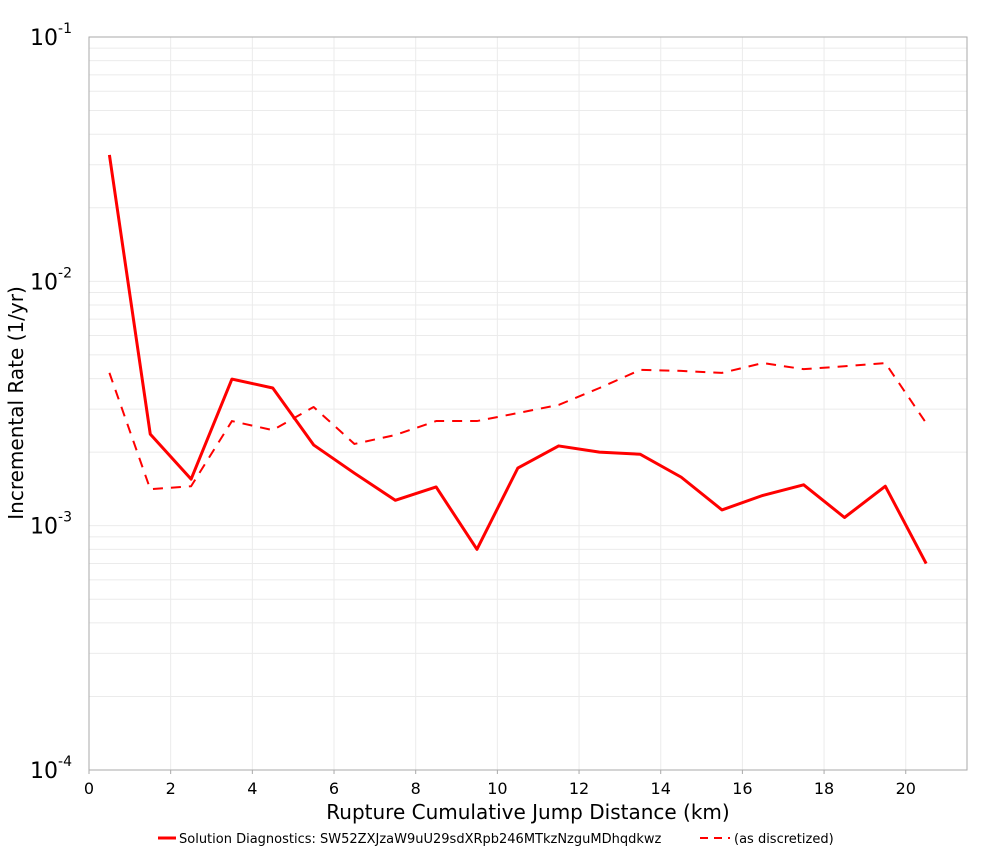 This screenshot has width=1000, height=850. What do you see at coordinates (517, 426) in the screenshot?
I see `series-line-discretized` at bounding box center [517, 426].